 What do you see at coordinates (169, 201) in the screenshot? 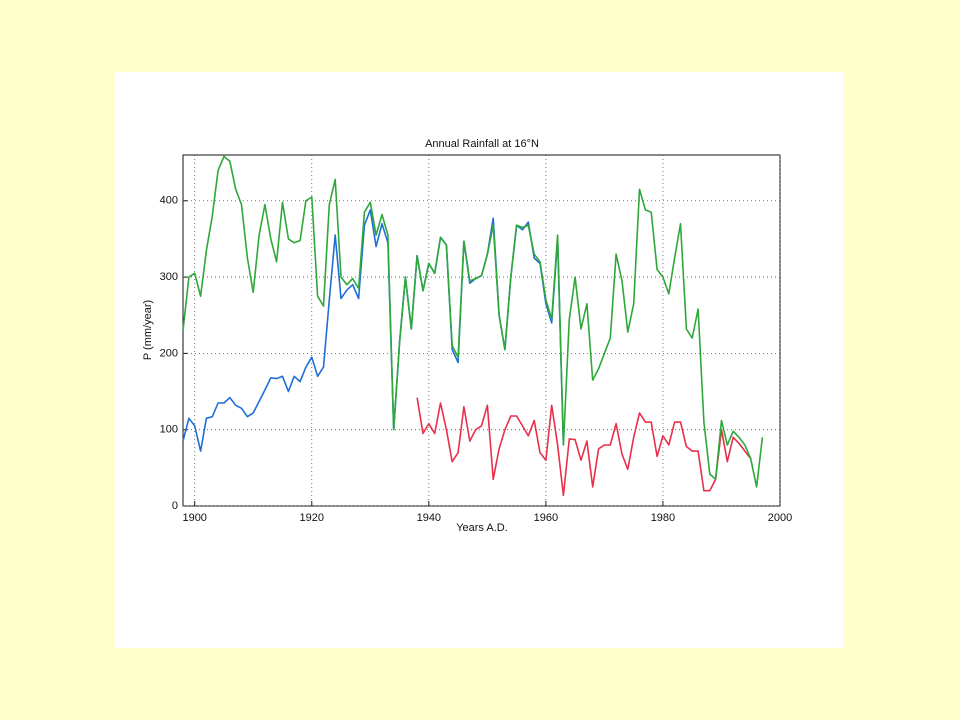
I see `y-tick-label: 400` at bounding box center [169, 201].